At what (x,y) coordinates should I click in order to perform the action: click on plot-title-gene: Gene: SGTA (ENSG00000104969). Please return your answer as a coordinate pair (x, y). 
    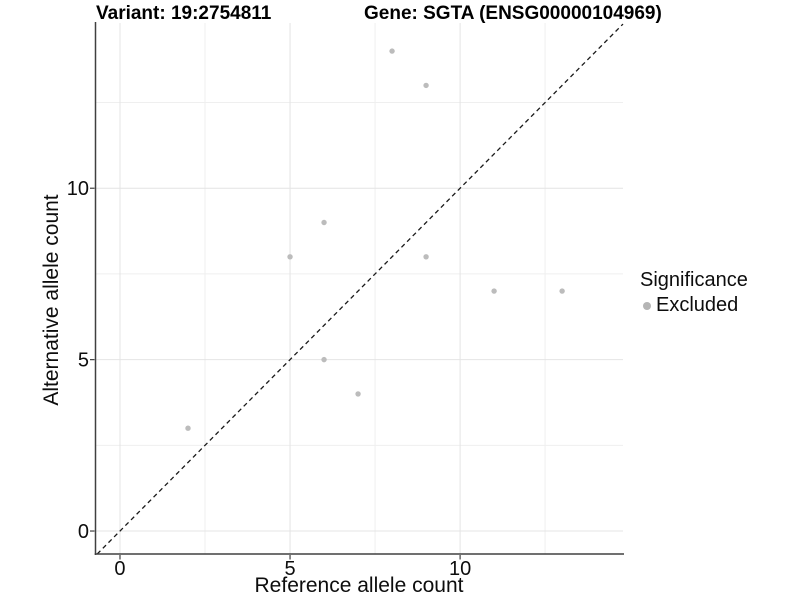
    Looking at the image, I should click on (513, 13).